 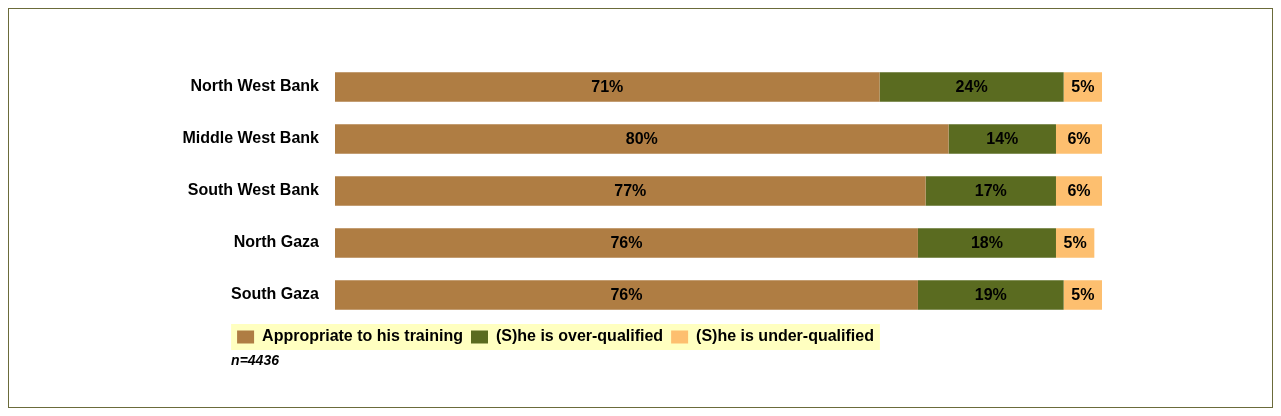 I want to click on y-tick-label: South West Bank, so click(x=253, y=190).